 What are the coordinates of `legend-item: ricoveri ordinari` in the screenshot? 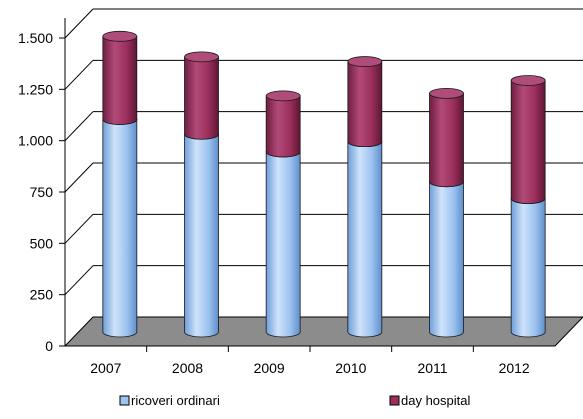 It's located at (169, 400).